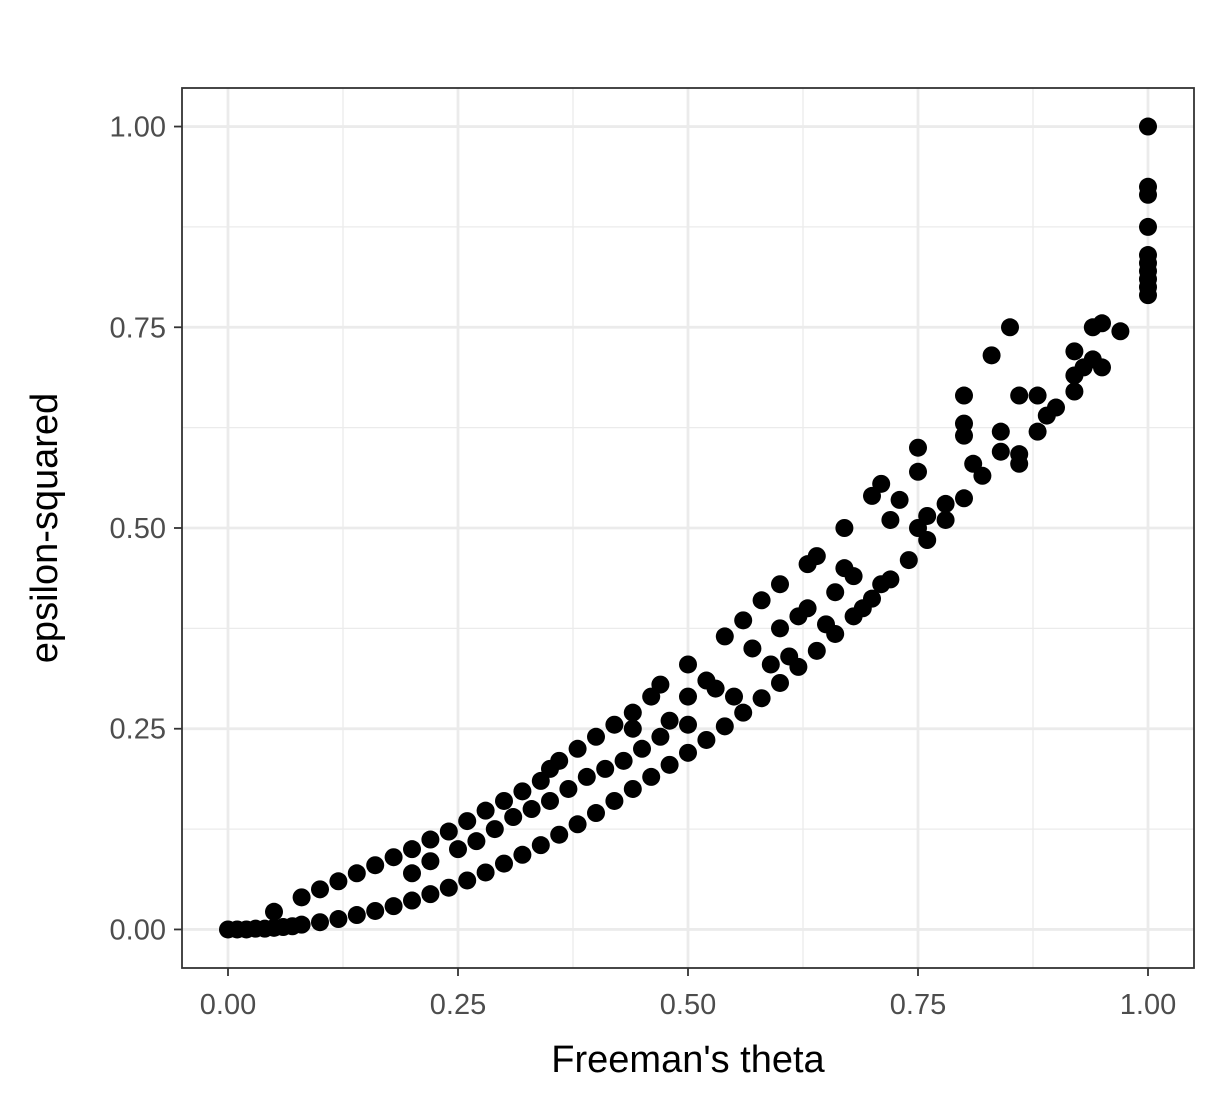 Image resolution: width=1217 pixels, height=1096 pixels. What do you see at coordinates (138, 128) in the screenshot?
I see `y-tick-label: 1.00` at bounding box center [138, 128].